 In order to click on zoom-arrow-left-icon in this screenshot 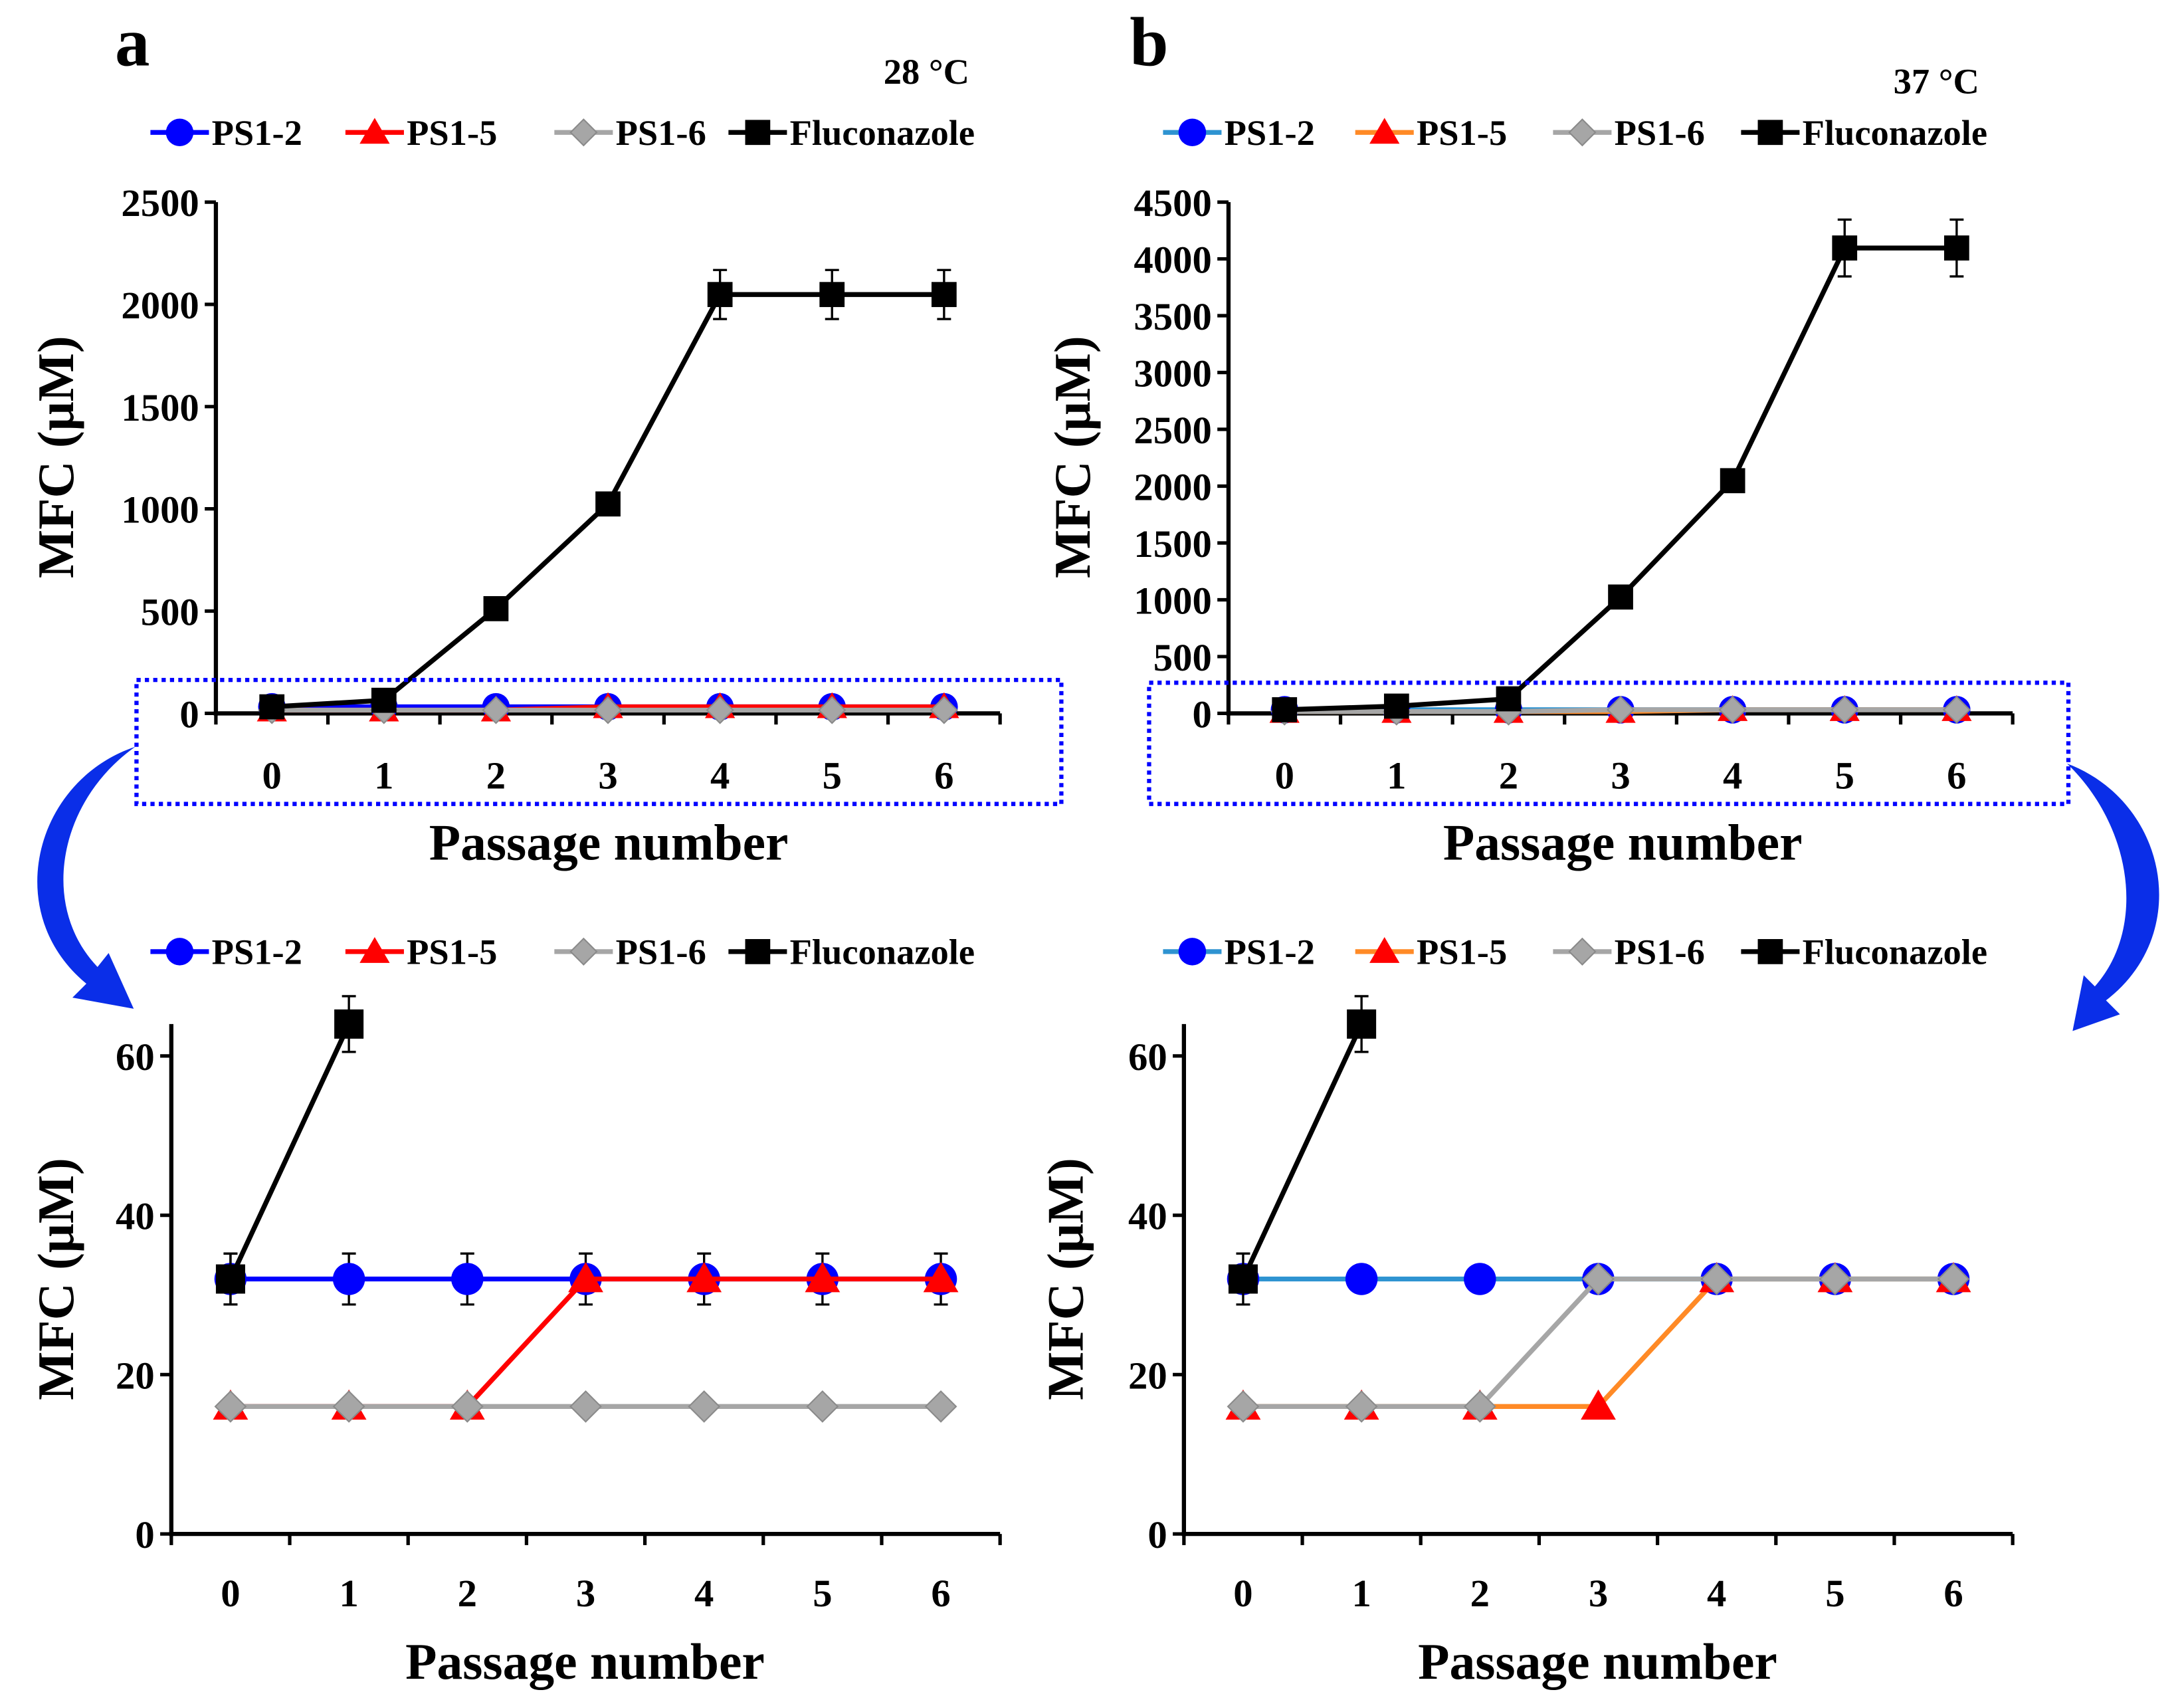, I will do `click(86, 878)`.